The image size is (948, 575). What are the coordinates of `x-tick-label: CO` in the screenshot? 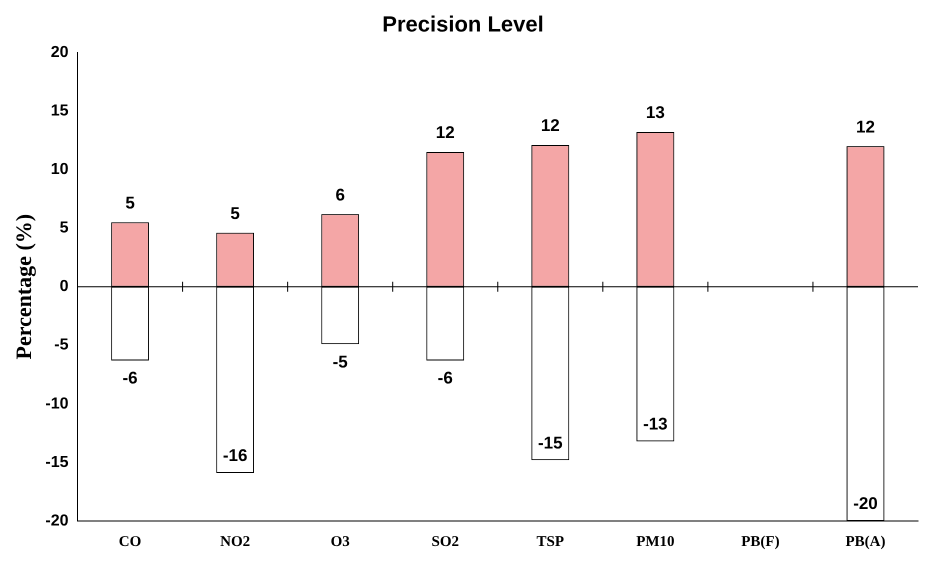 It's located at (130, 542).